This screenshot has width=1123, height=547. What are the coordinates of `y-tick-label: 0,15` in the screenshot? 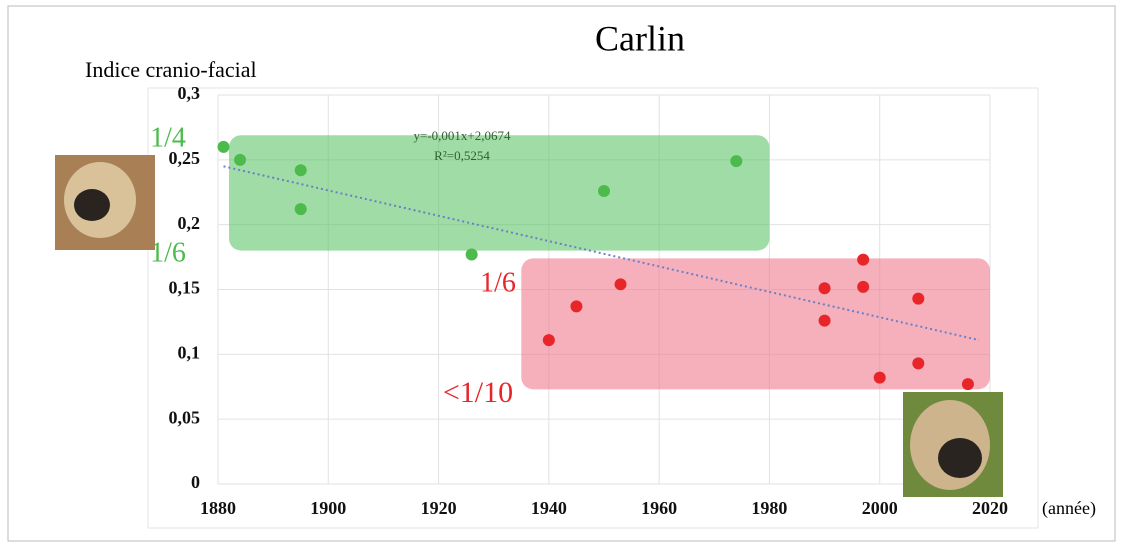 It's located at (185, 288).